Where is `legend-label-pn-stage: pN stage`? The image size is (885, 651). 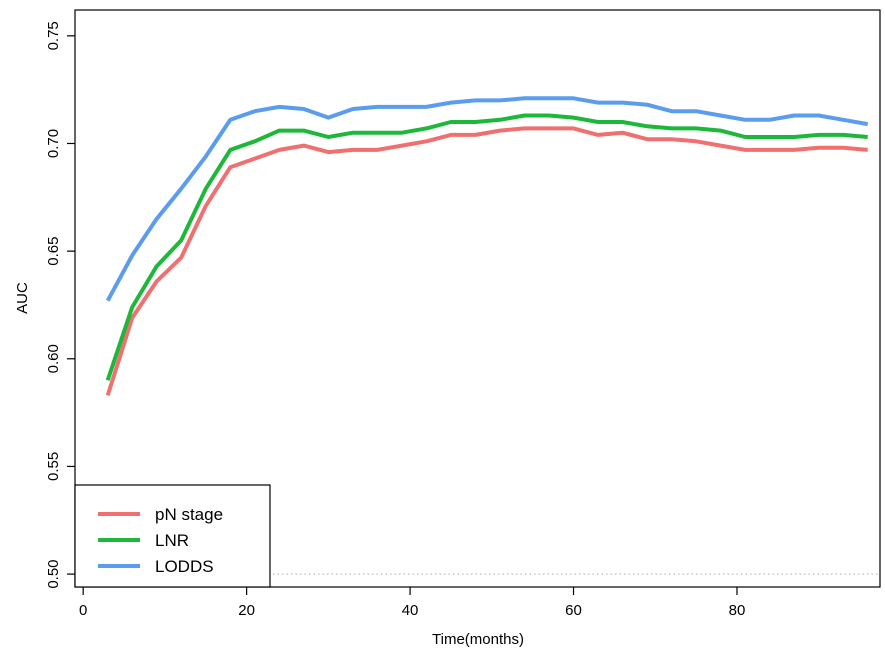 legend-label-pn-stage: pN stage is located at coordinates (189, 514).